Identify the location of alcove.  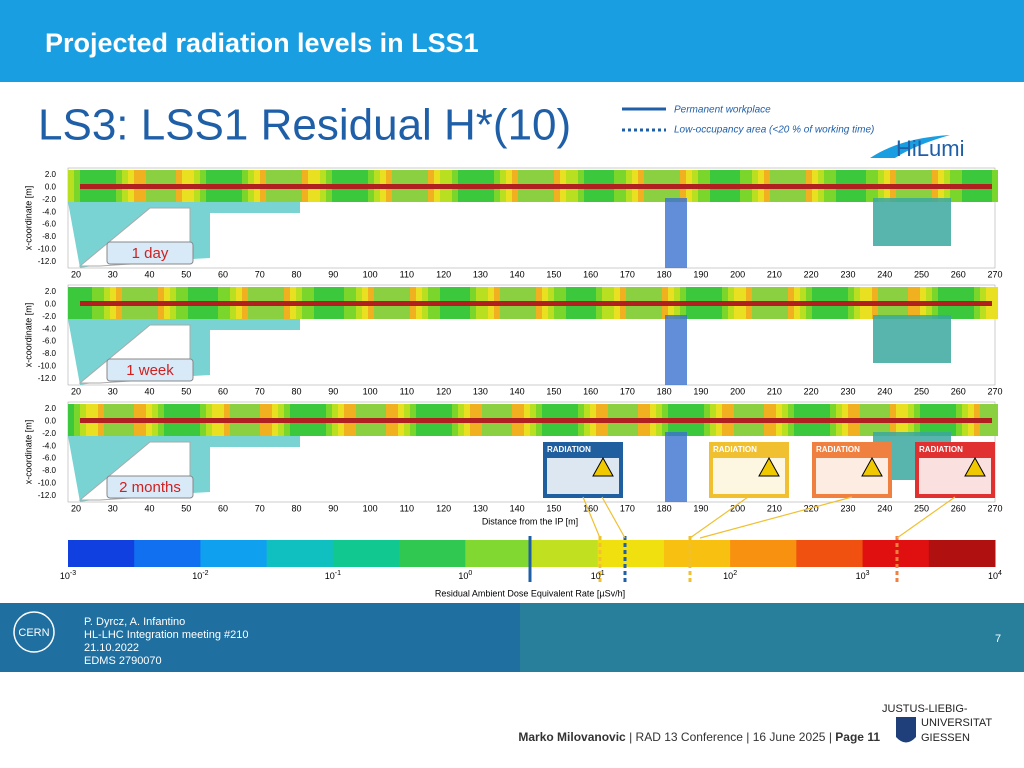
(912, 339).